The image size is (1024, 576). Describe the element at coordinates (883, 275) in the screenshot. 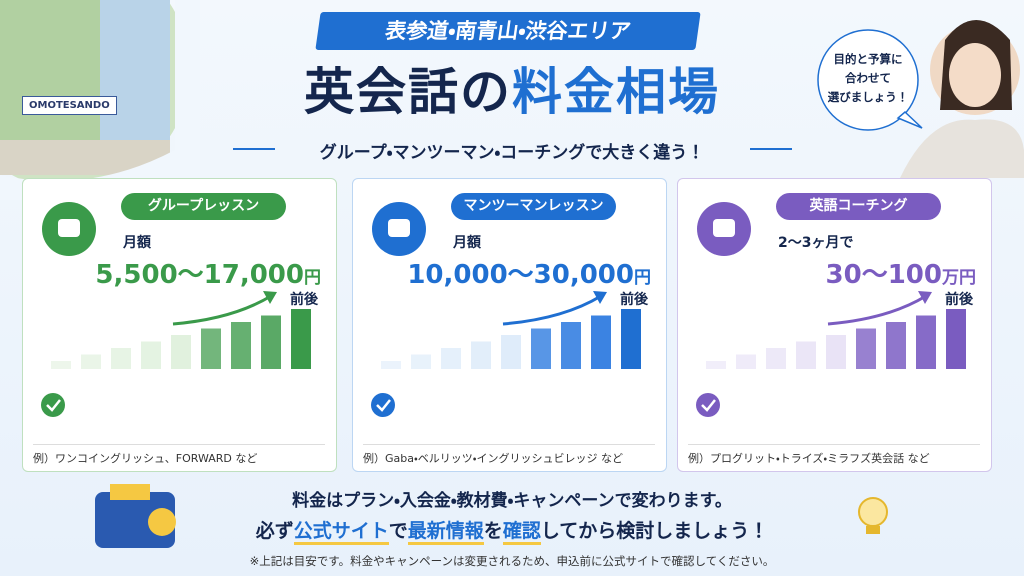

I see `price-value: 30〜100` at that location.